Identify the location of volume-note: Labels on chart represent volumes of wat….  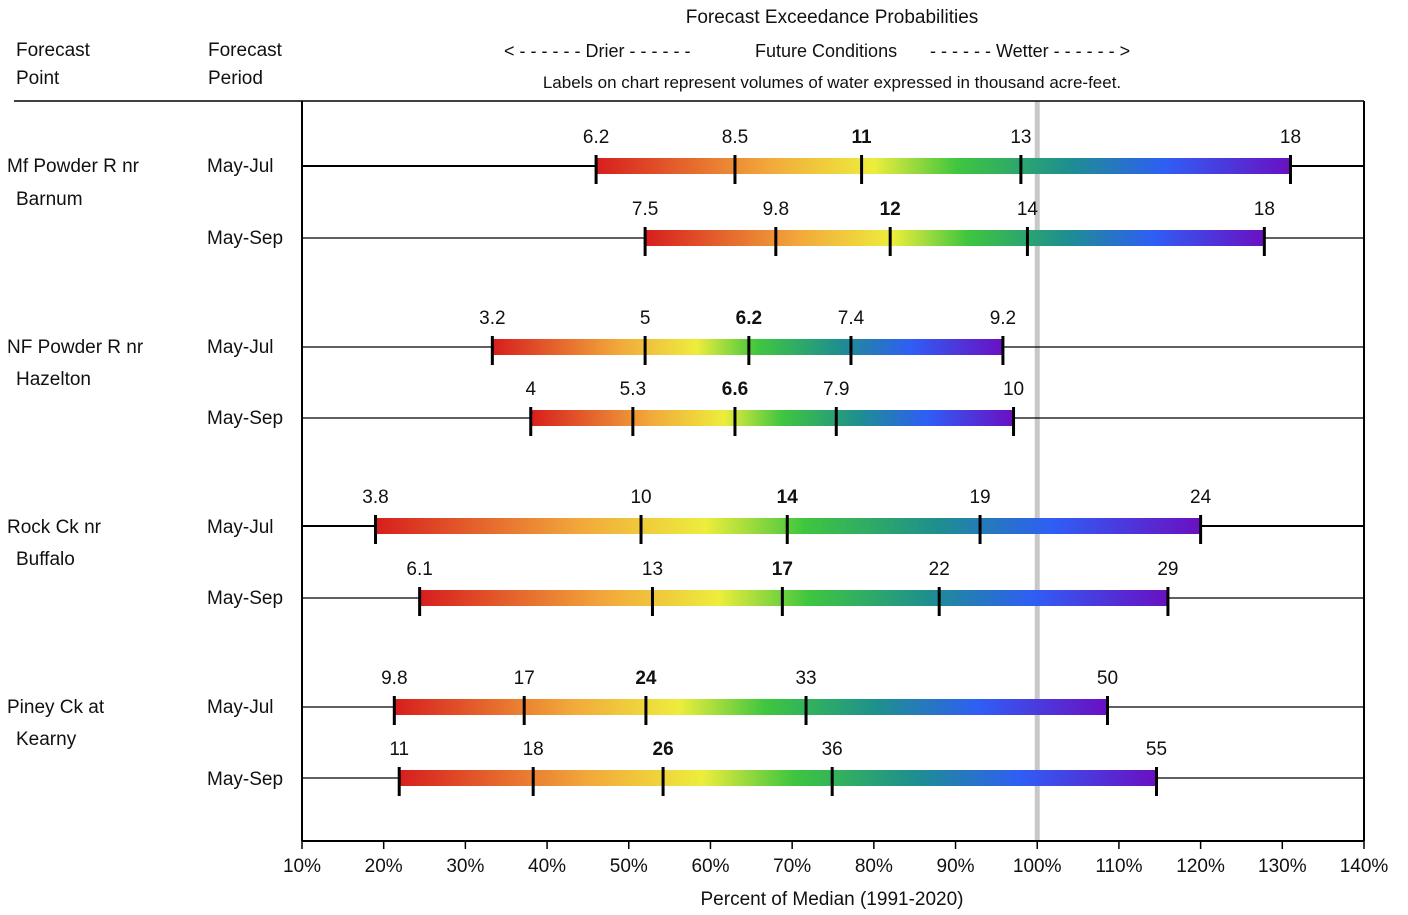
(832, 82).